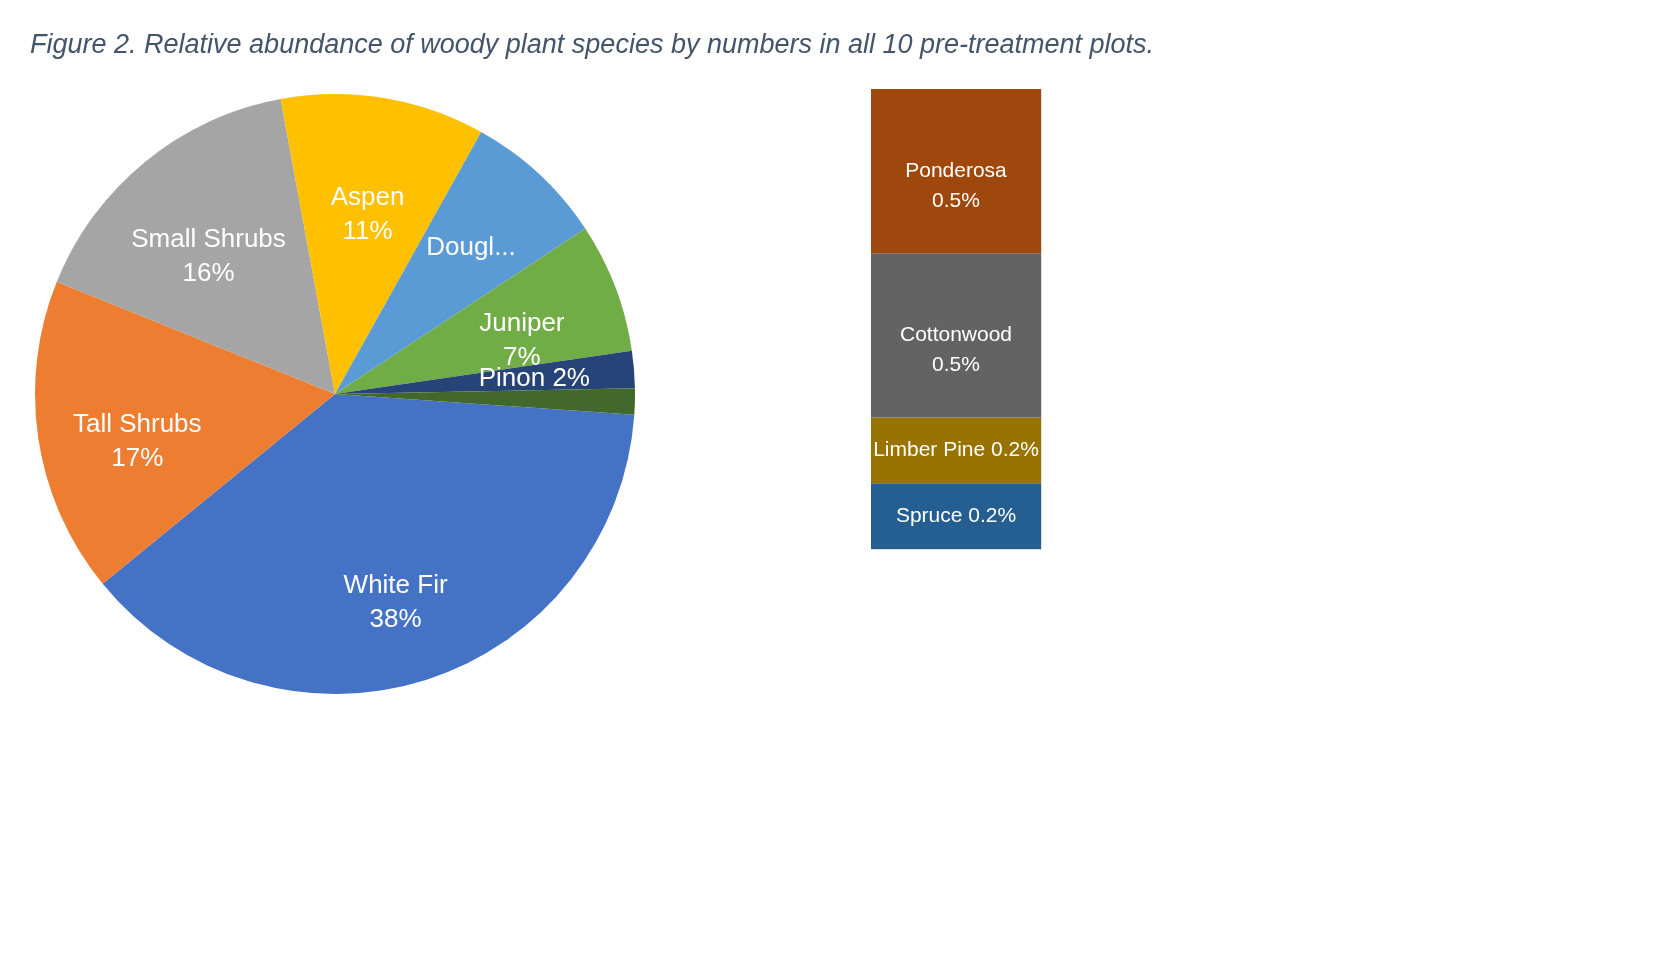  I want to click on slice-label: Juniper, so click(522, 321).